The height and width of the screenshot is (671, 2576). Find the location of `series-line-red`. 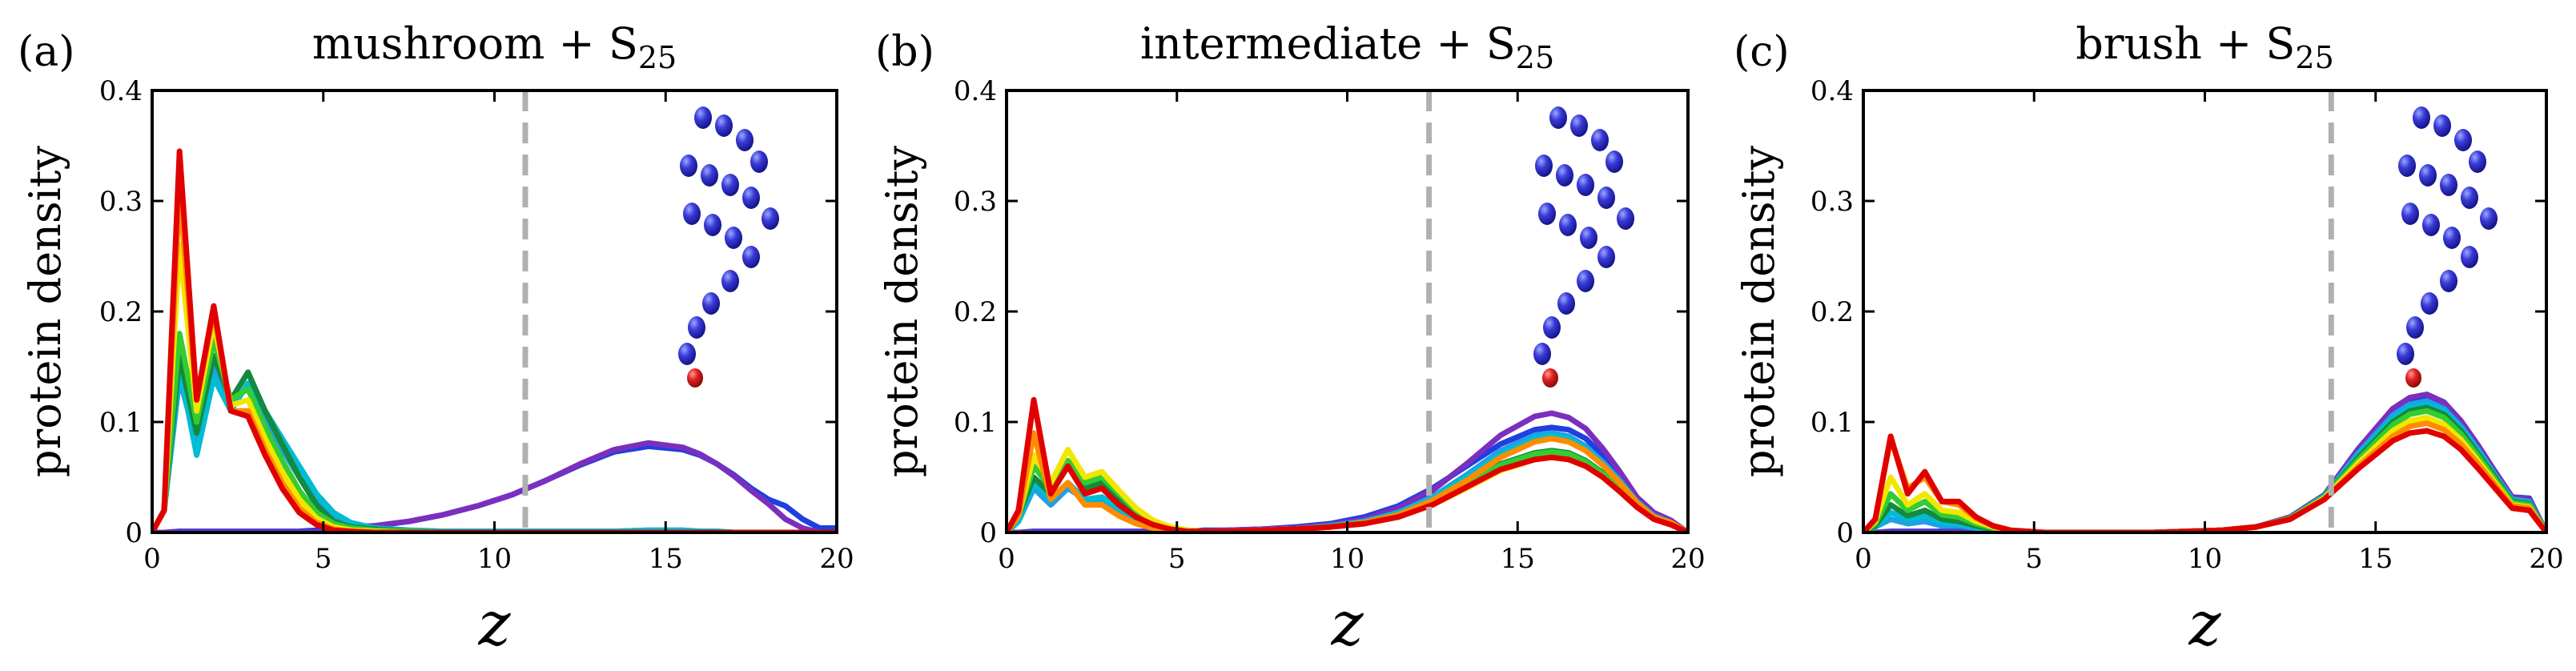

series-line-red is located at coordinates (1347, 464).